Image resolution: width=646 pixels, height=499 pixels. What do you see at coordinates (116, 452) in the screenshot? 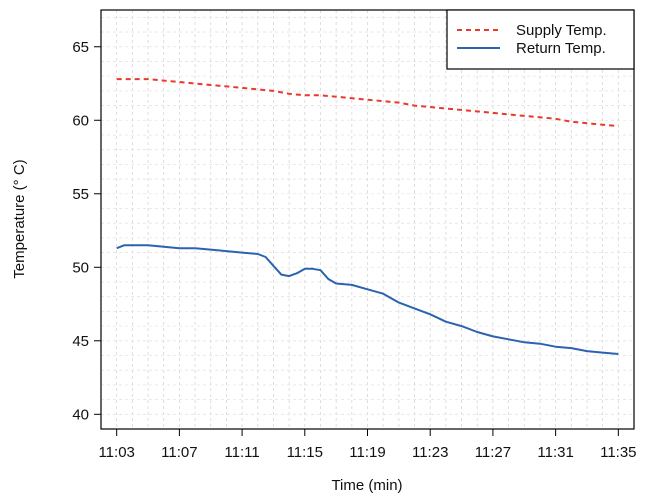
I see `x-tick-label: 11:03` at bounding box center [116, 452].